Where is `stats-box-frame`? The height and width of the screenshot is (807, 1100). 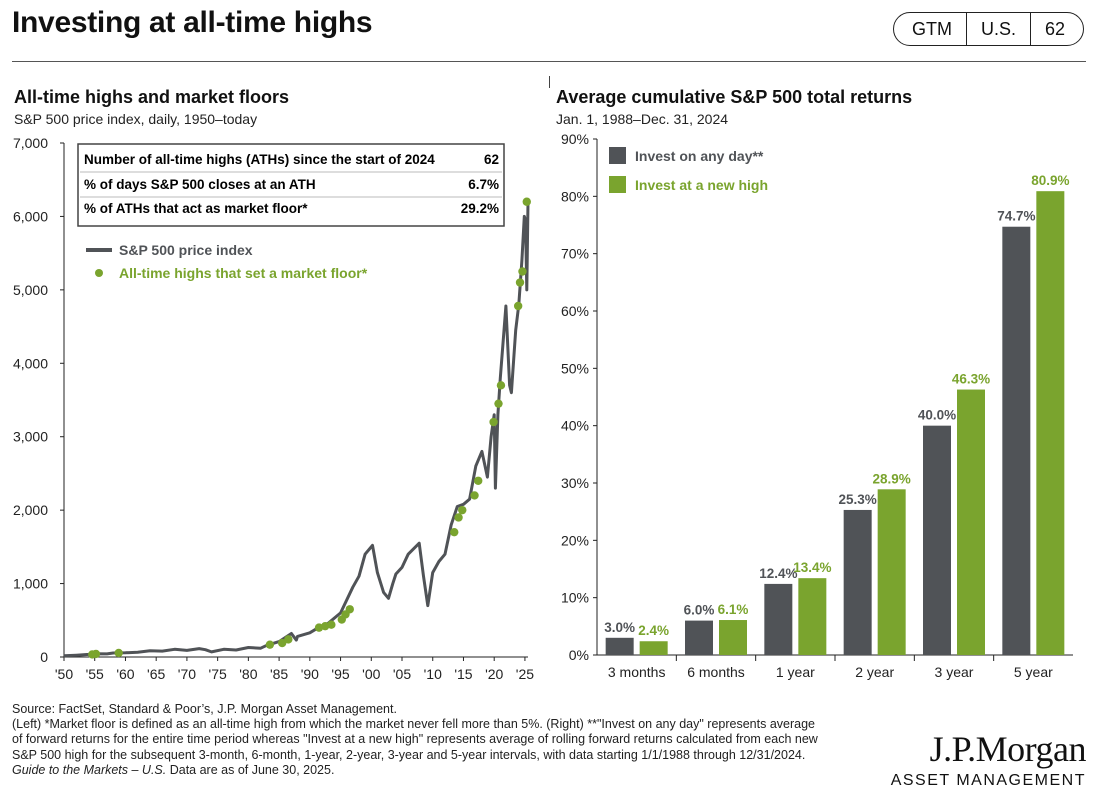
stats-box-frame is located at coordinates (291, 185).